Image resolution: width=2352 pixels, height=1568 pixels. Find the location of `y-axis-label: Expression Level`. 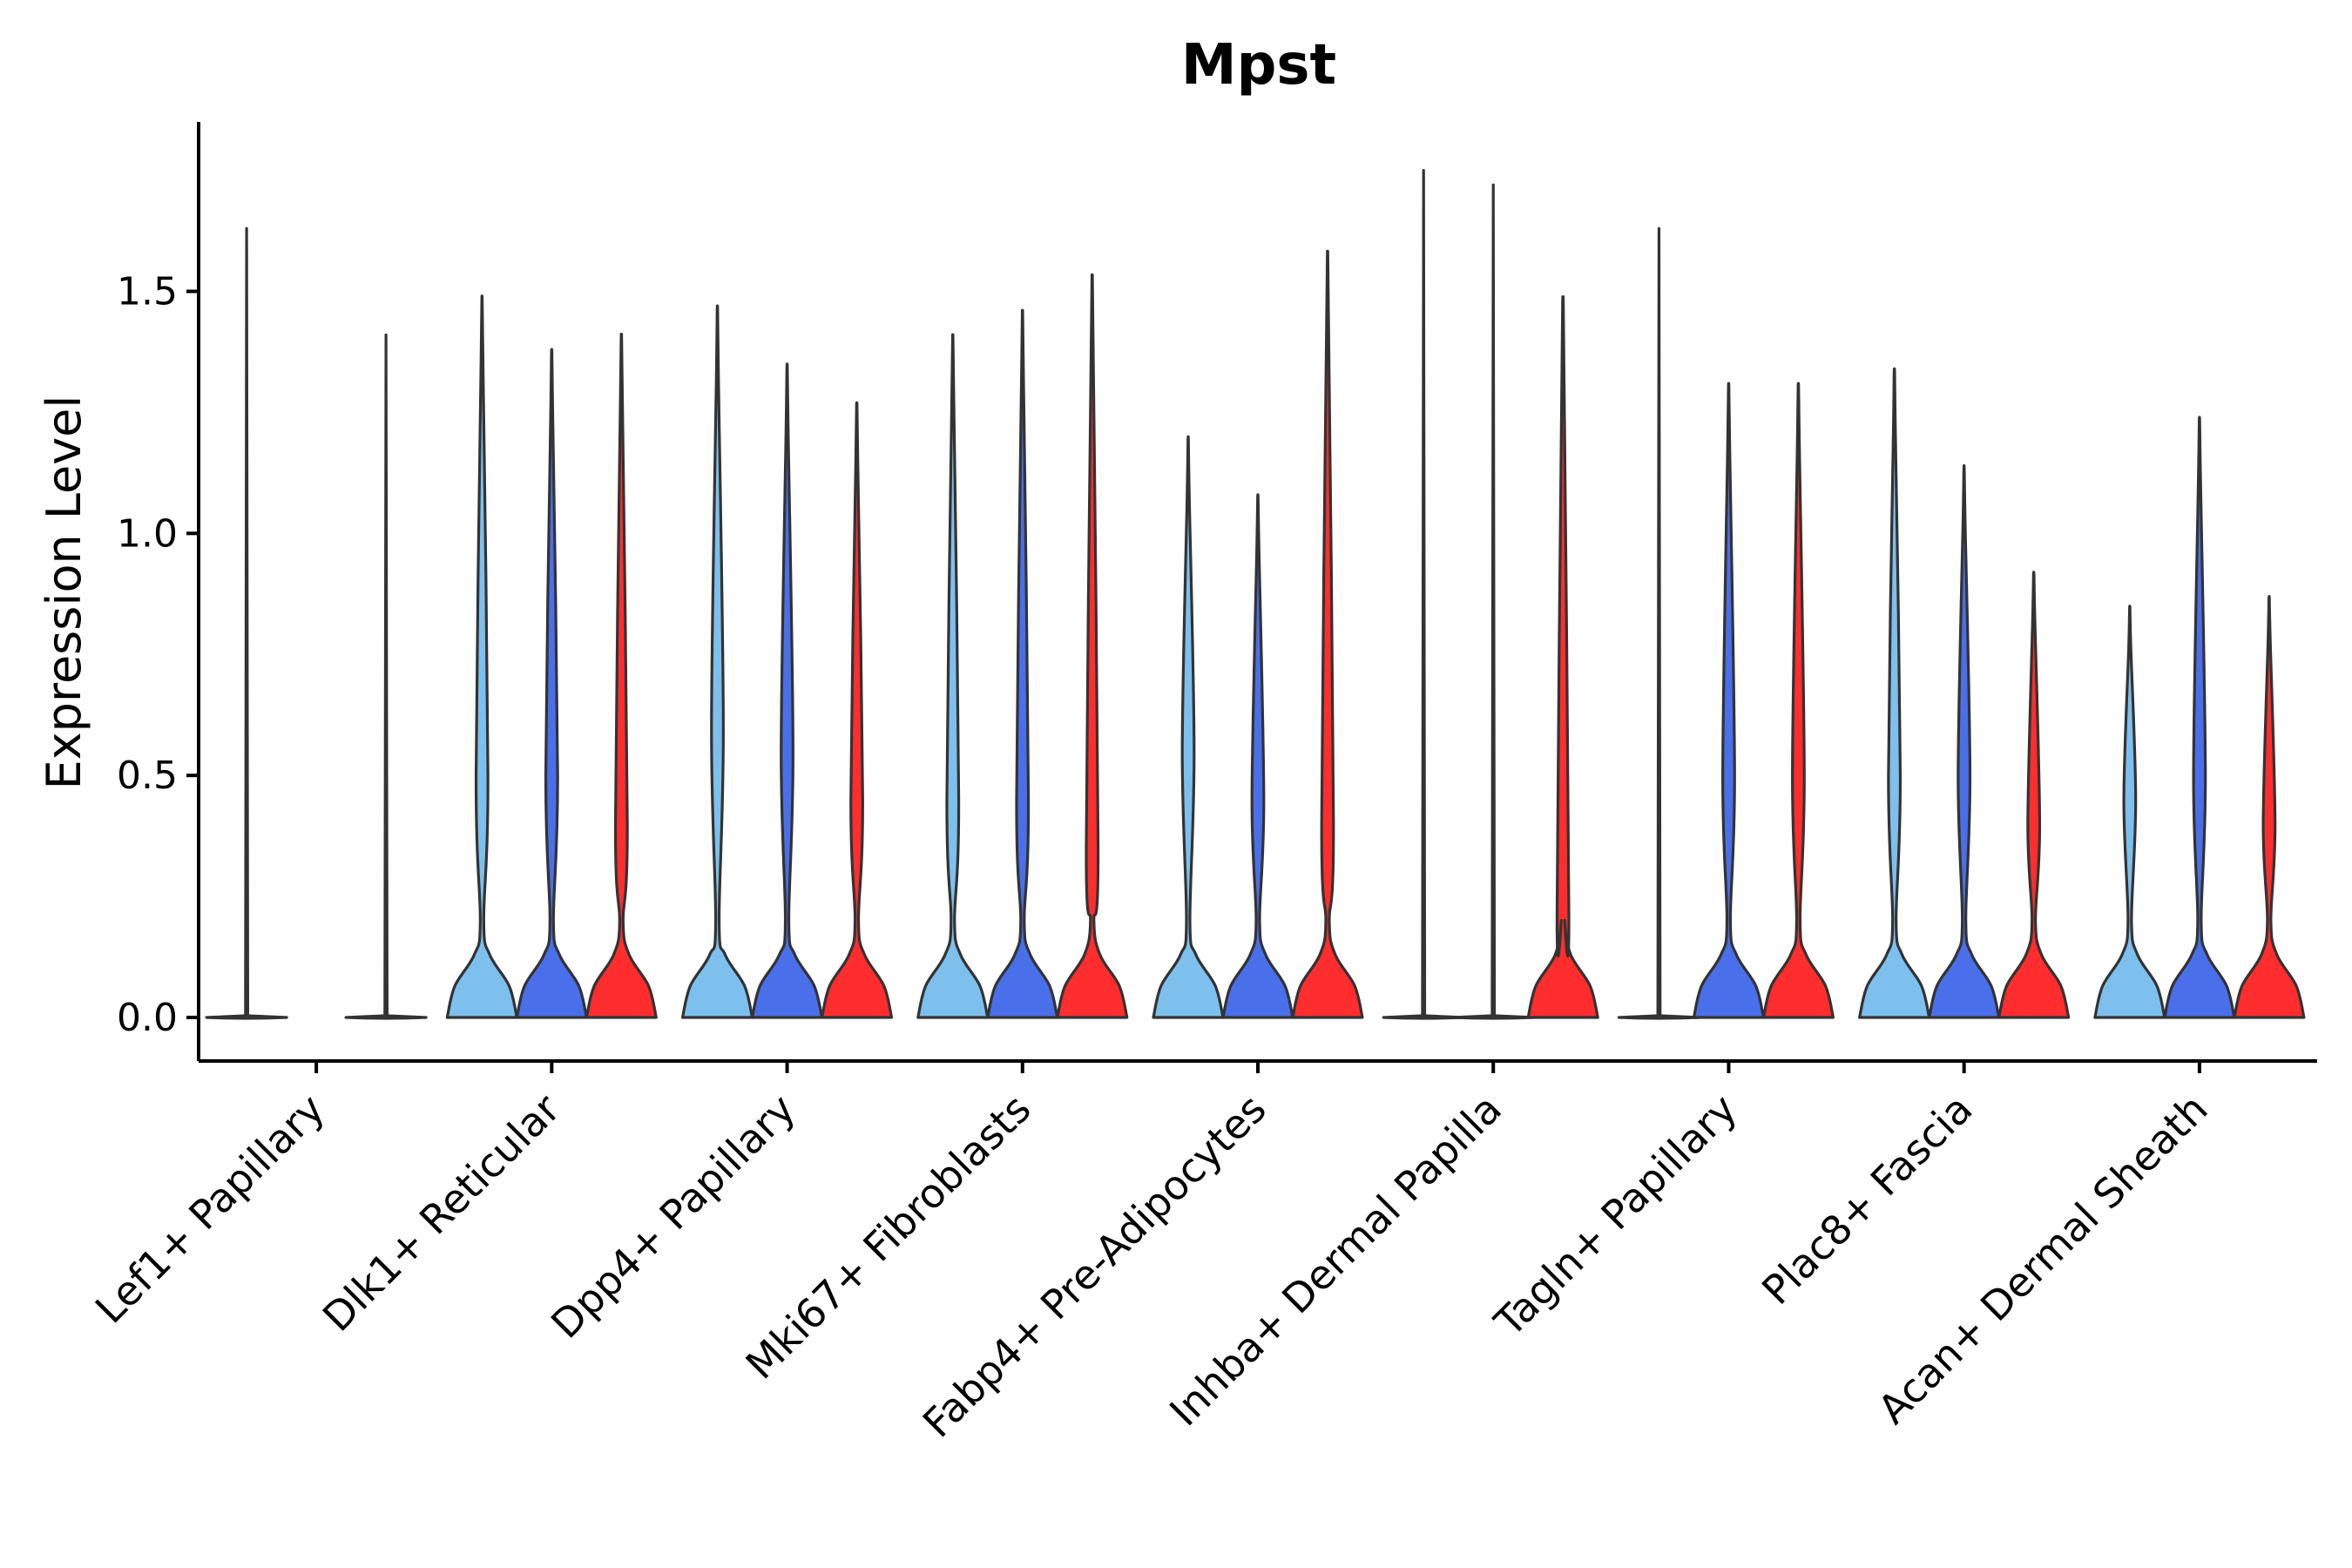

y-axis-label: Expression Level is located at coordinates (64, 592).